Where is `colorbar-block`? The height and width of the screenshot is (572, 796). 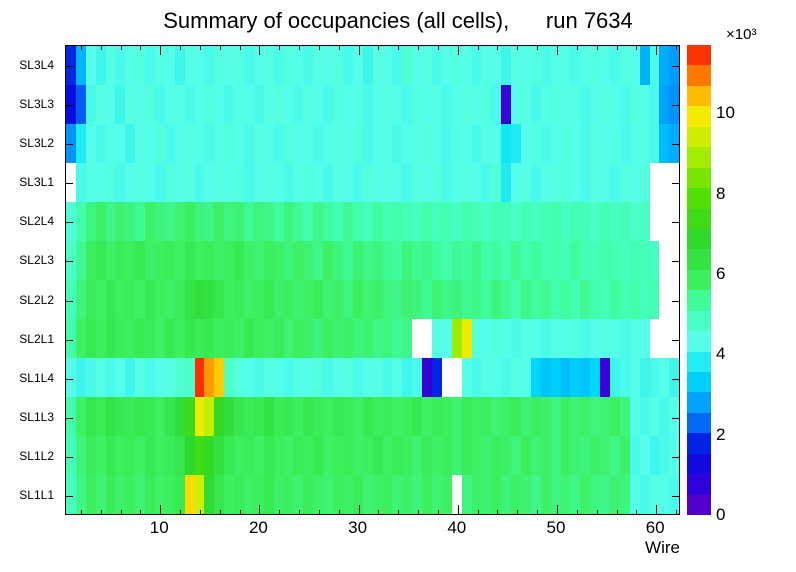
colorbar-block is located at coordinates (699, 96).